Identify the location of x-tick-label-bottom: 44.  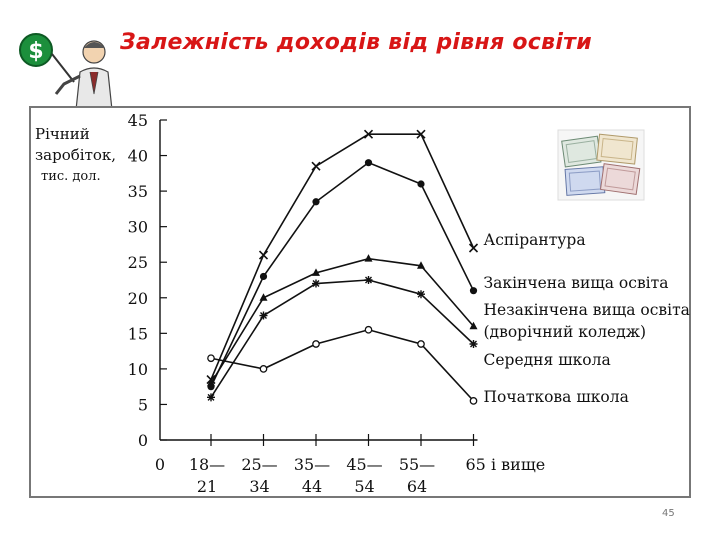
(312, 486).